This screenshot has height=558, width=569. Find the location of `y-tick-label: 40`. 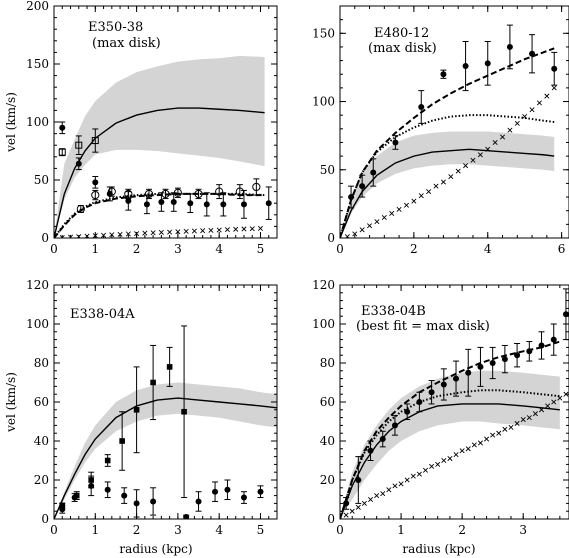

y-tick-label: 40 is located at coordinates (41, 441).